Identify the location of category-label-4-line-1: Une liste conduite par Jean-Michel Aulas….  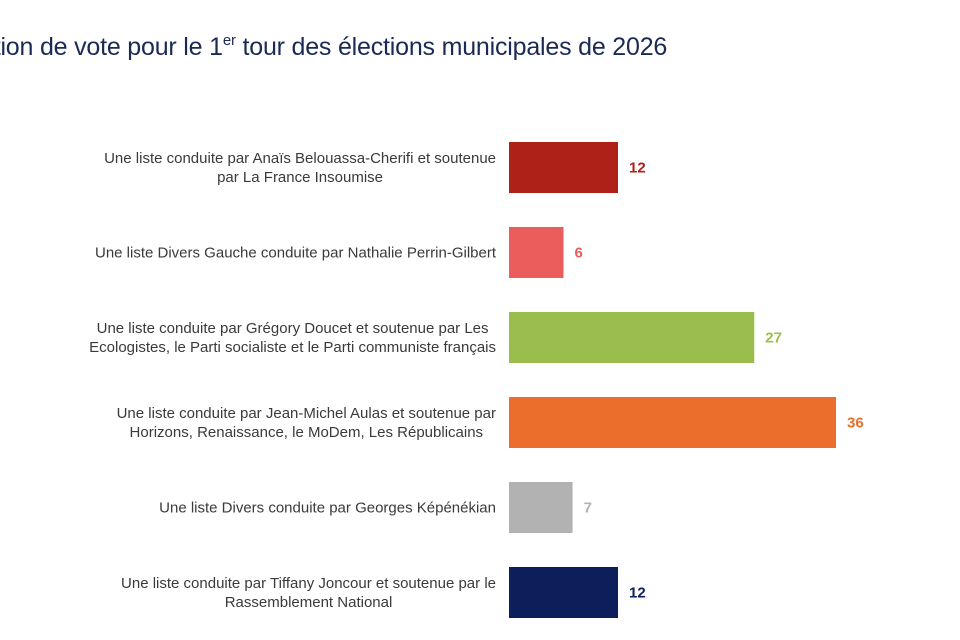
(306, 413).